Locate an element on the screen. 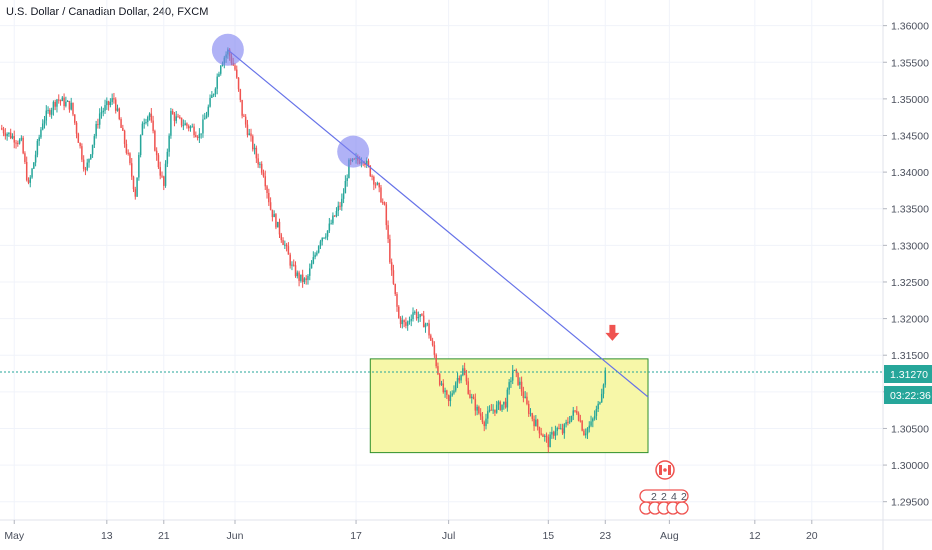 Image resolution: width=932 pixels, height=550 pixels. y-tick-label: 1.29500 is located at coordinates (910, 503).